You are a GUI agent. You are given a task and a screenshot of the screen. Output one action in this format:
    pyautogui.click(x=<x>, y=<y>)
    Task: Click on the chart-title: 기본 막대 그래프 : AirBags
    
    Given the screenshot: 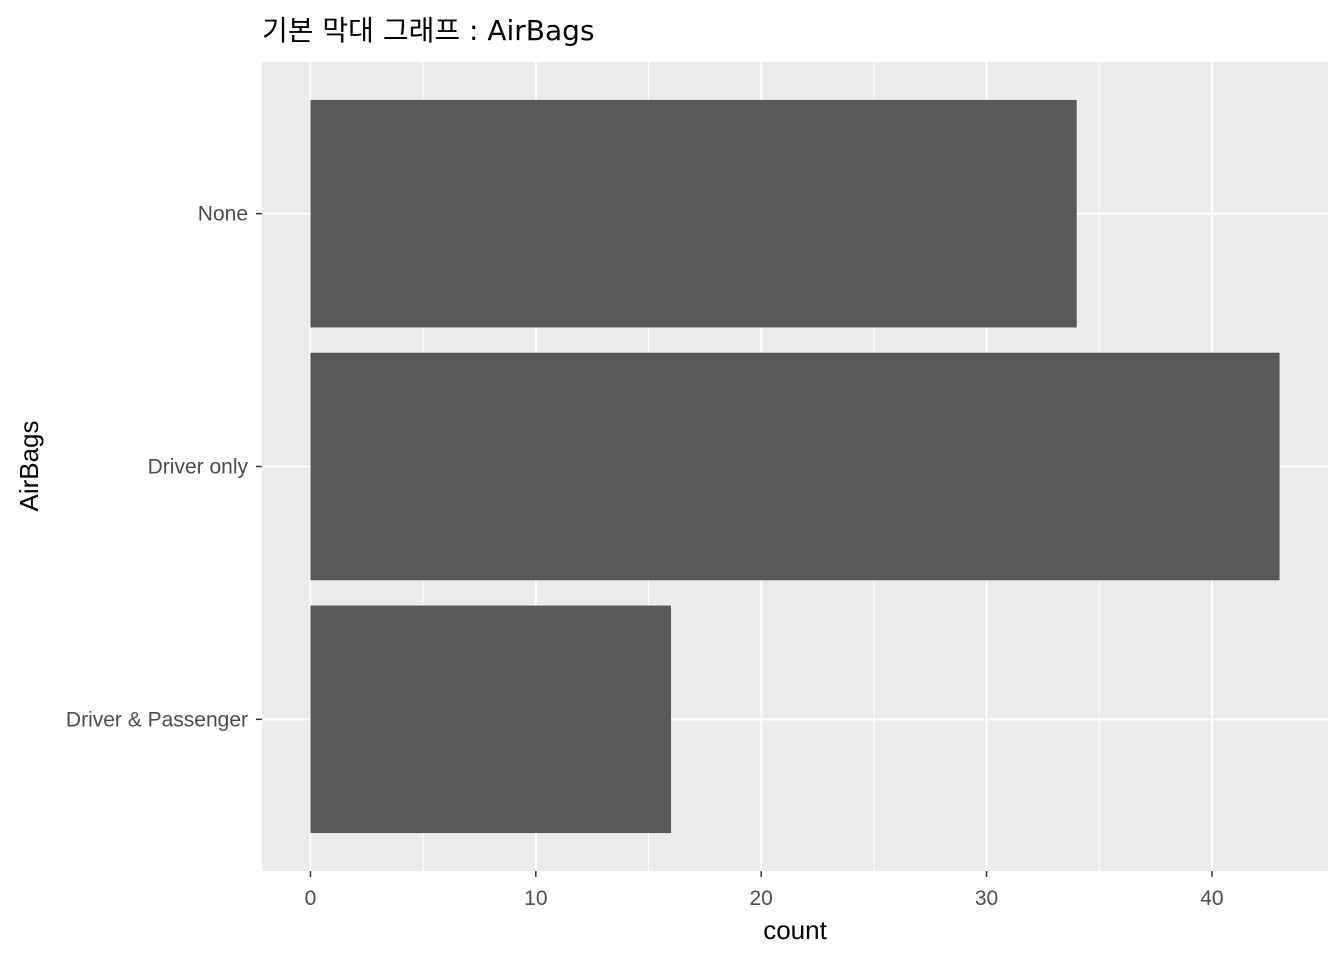 What is the action you would take?
    pyautogui.click(x=428, y=30)
    